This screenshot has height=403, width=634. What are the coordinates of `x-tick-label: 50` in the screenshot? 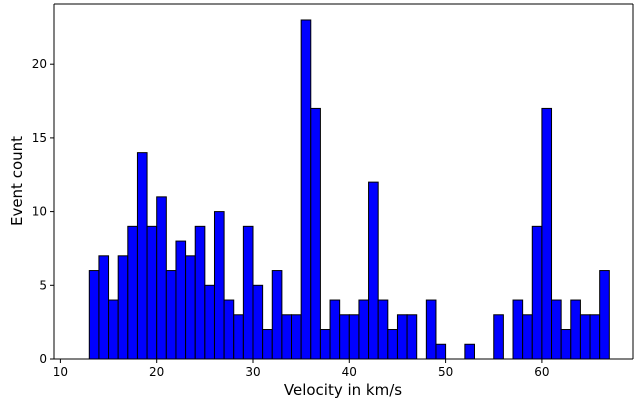 It's located at (445, 372).